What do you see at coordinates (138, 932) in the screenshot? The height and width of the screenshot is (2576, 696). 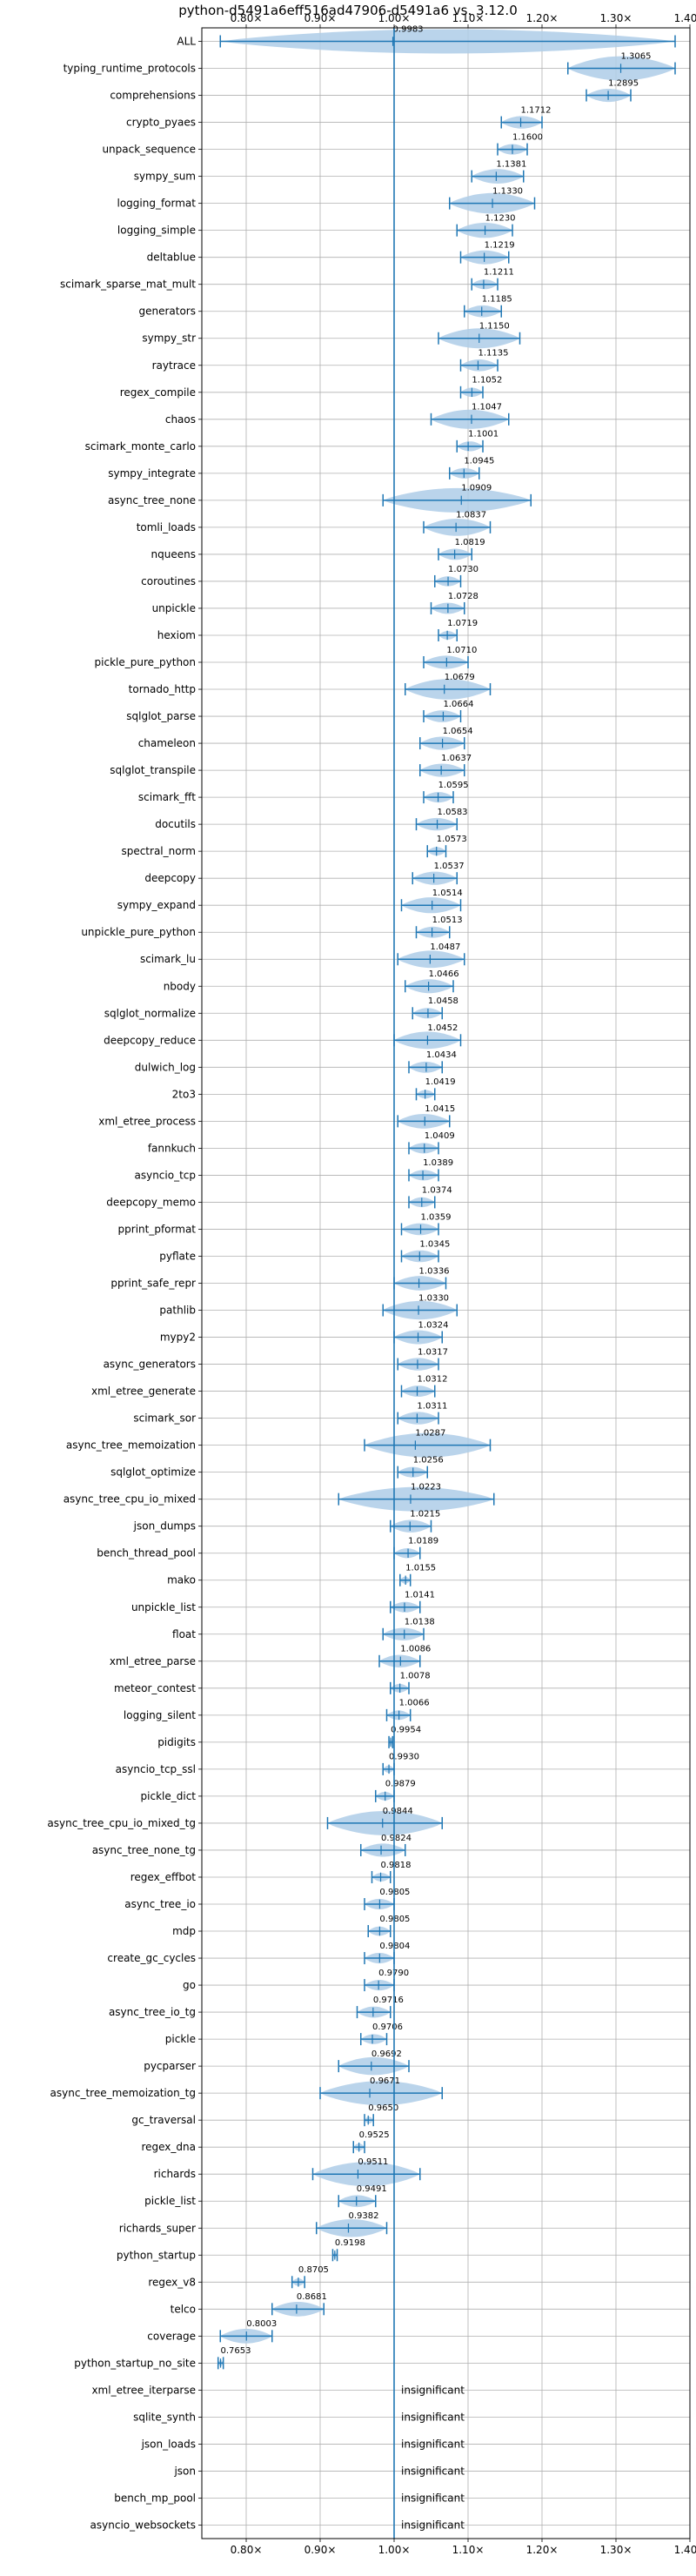 I see `benchmark-label: unpickle_pure_python` at bounding box center [138, 932].